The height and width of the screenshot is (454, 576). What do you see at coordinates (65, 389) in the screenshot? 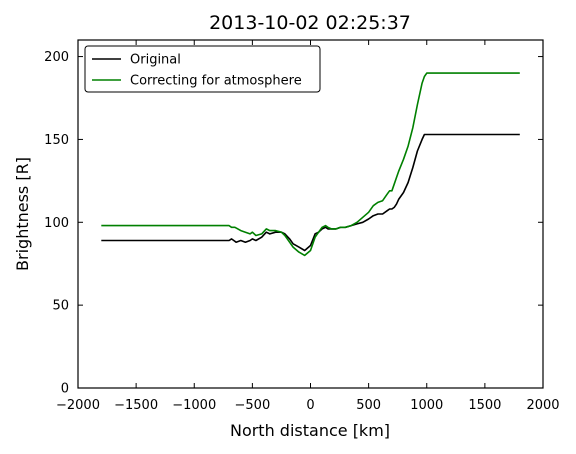
I see `y-tick-label: 0` at bounding box center [65, 389].